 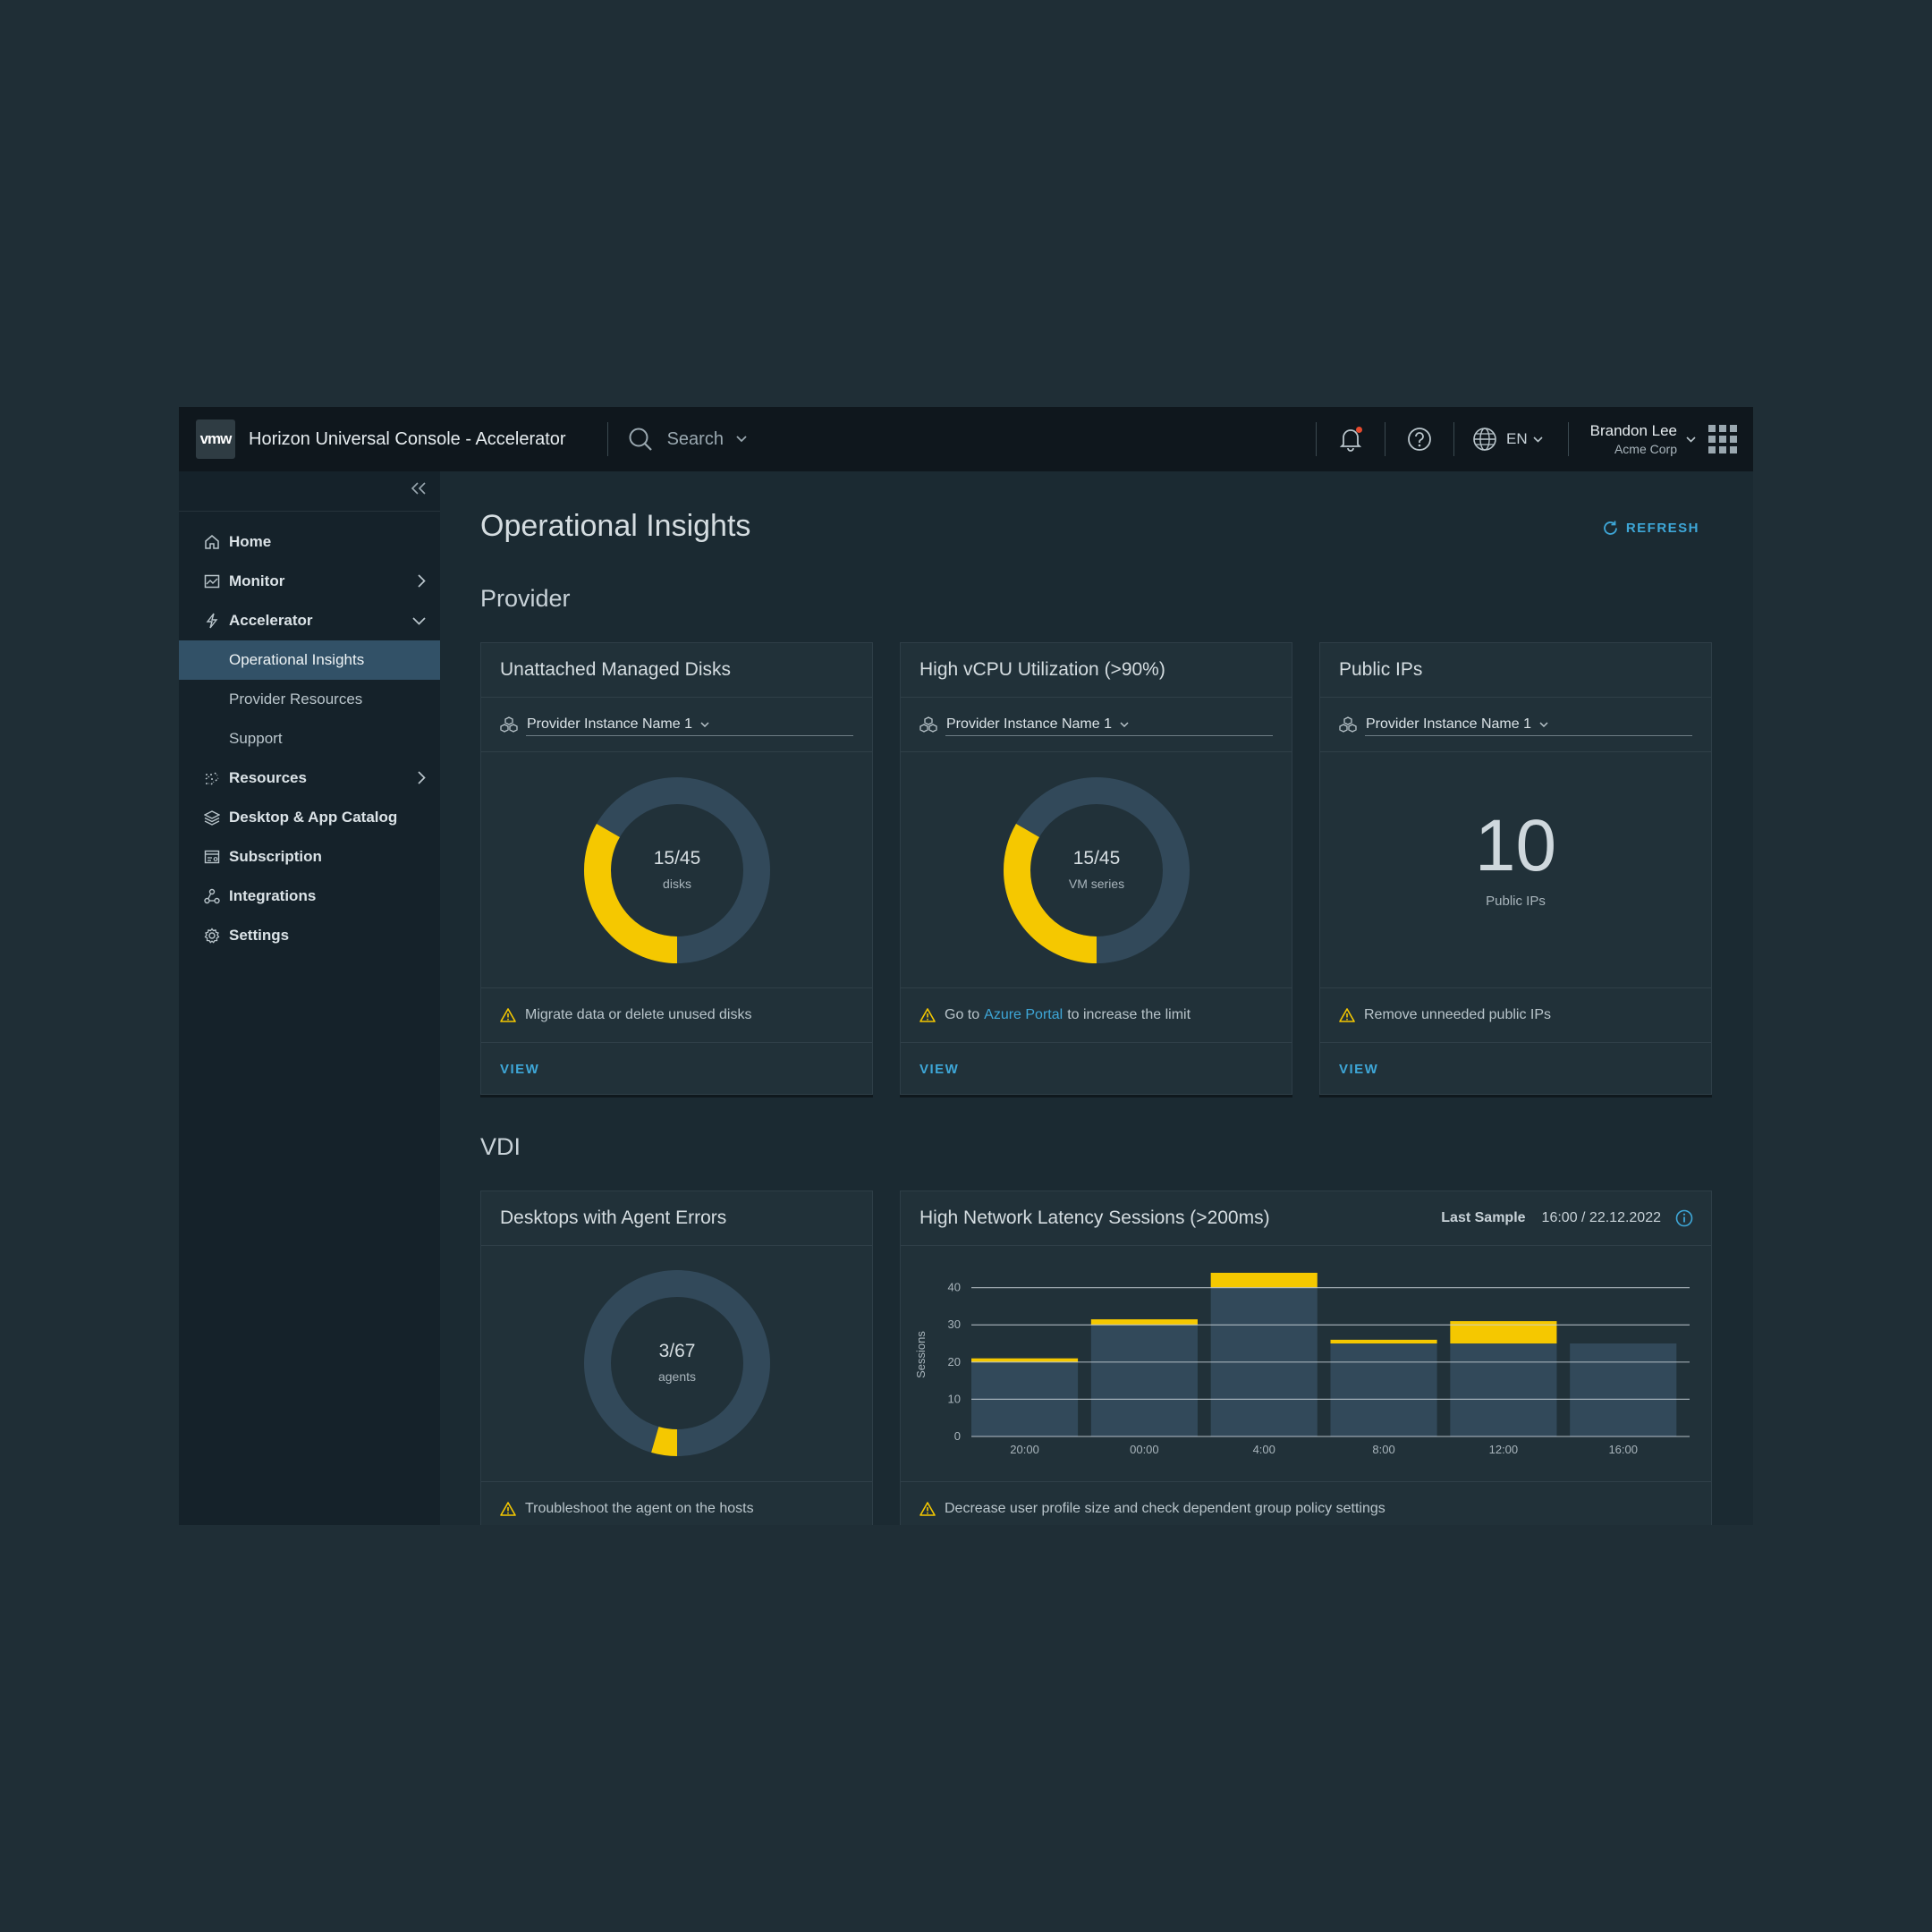 I want to click on card-title: High Network Latency Sessions (>200ms), so click(x=1094, y=1218).